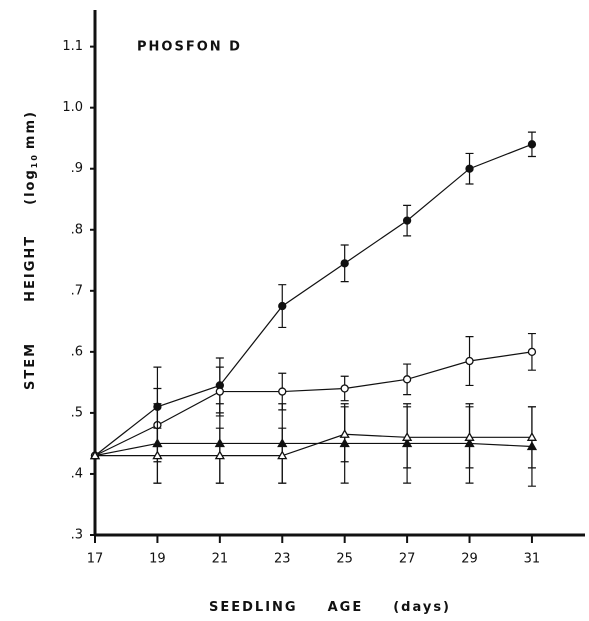 This screenshot has height=621, width=589. I want to click on x-tick-label: 23, so click(282, 559).